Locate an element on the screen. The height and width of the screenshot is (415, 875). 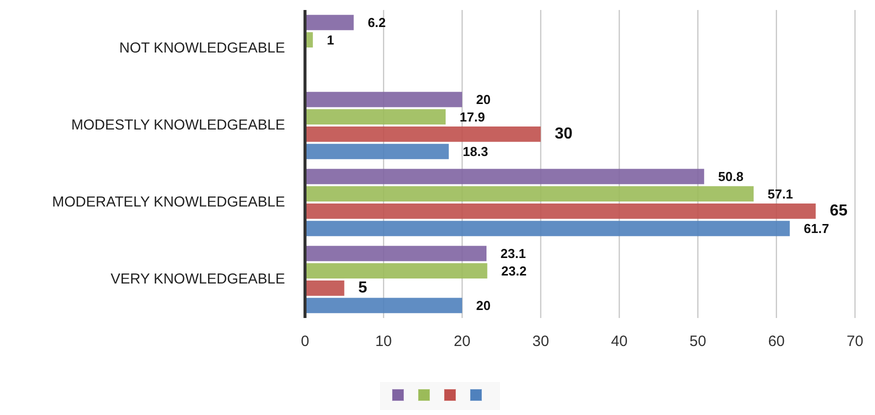
data-label: 61.7 is located at coordinates (817, 228).